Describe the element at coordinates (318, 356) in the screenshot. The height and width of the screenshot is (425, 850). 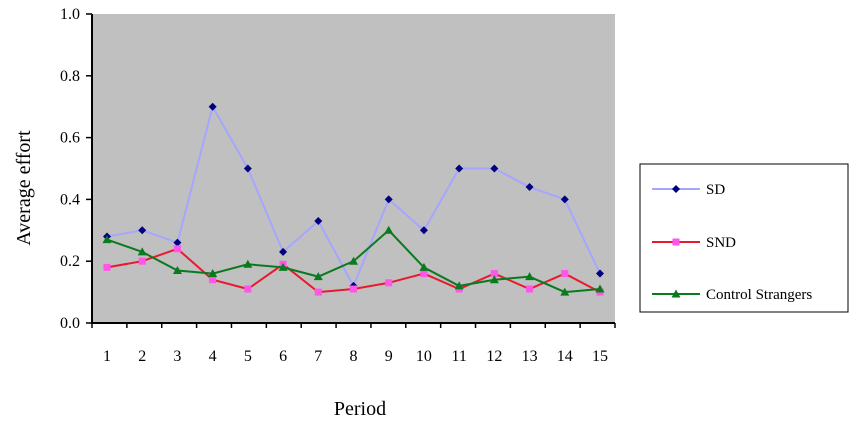
I see `x-tick-label: 7` at that location.